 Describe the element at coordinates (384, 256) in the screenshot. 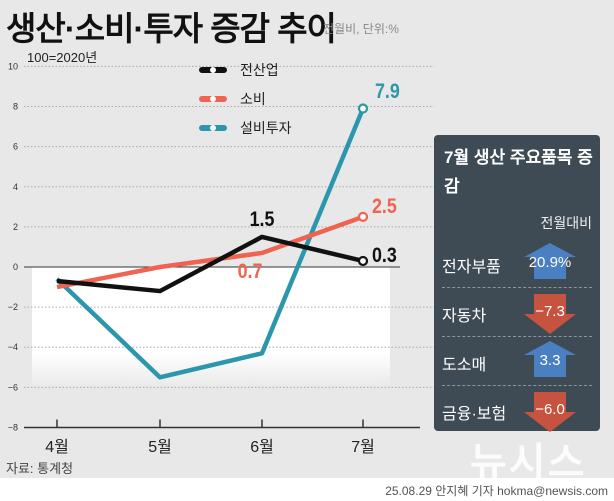

I see `data-label: 0.3` at that location.